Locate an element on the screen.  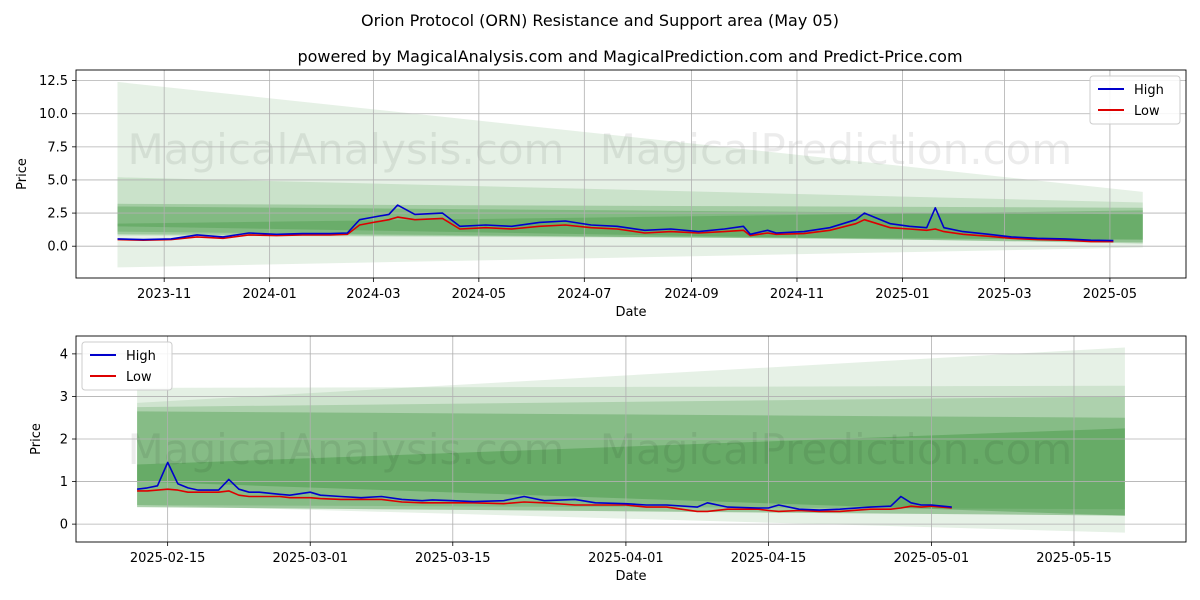
y-tick-label: 10.0 is located at coordinates (53, 114).